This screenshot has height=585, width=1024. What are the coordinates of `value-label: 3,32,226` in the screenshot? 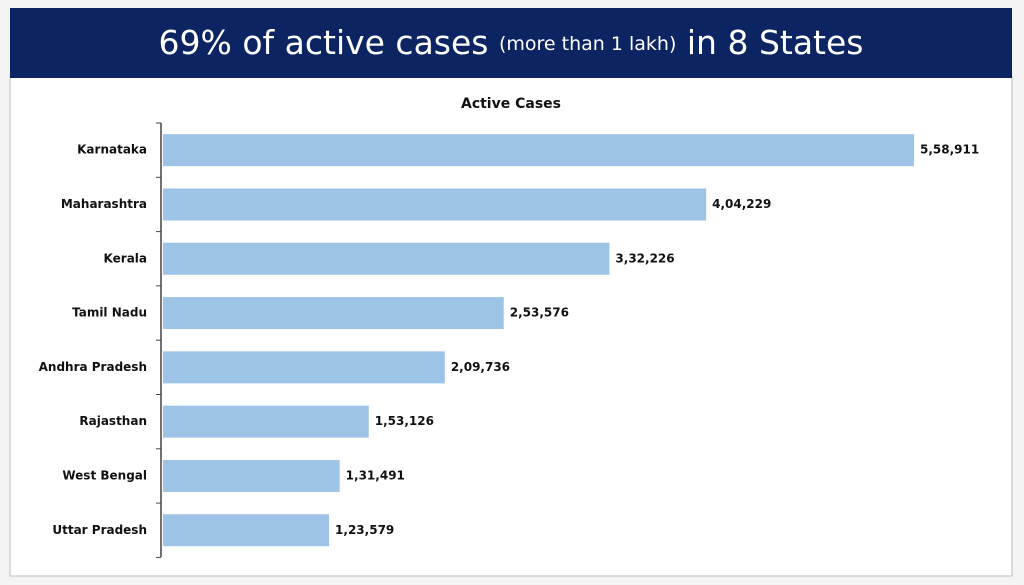 It's located at (644, 258).